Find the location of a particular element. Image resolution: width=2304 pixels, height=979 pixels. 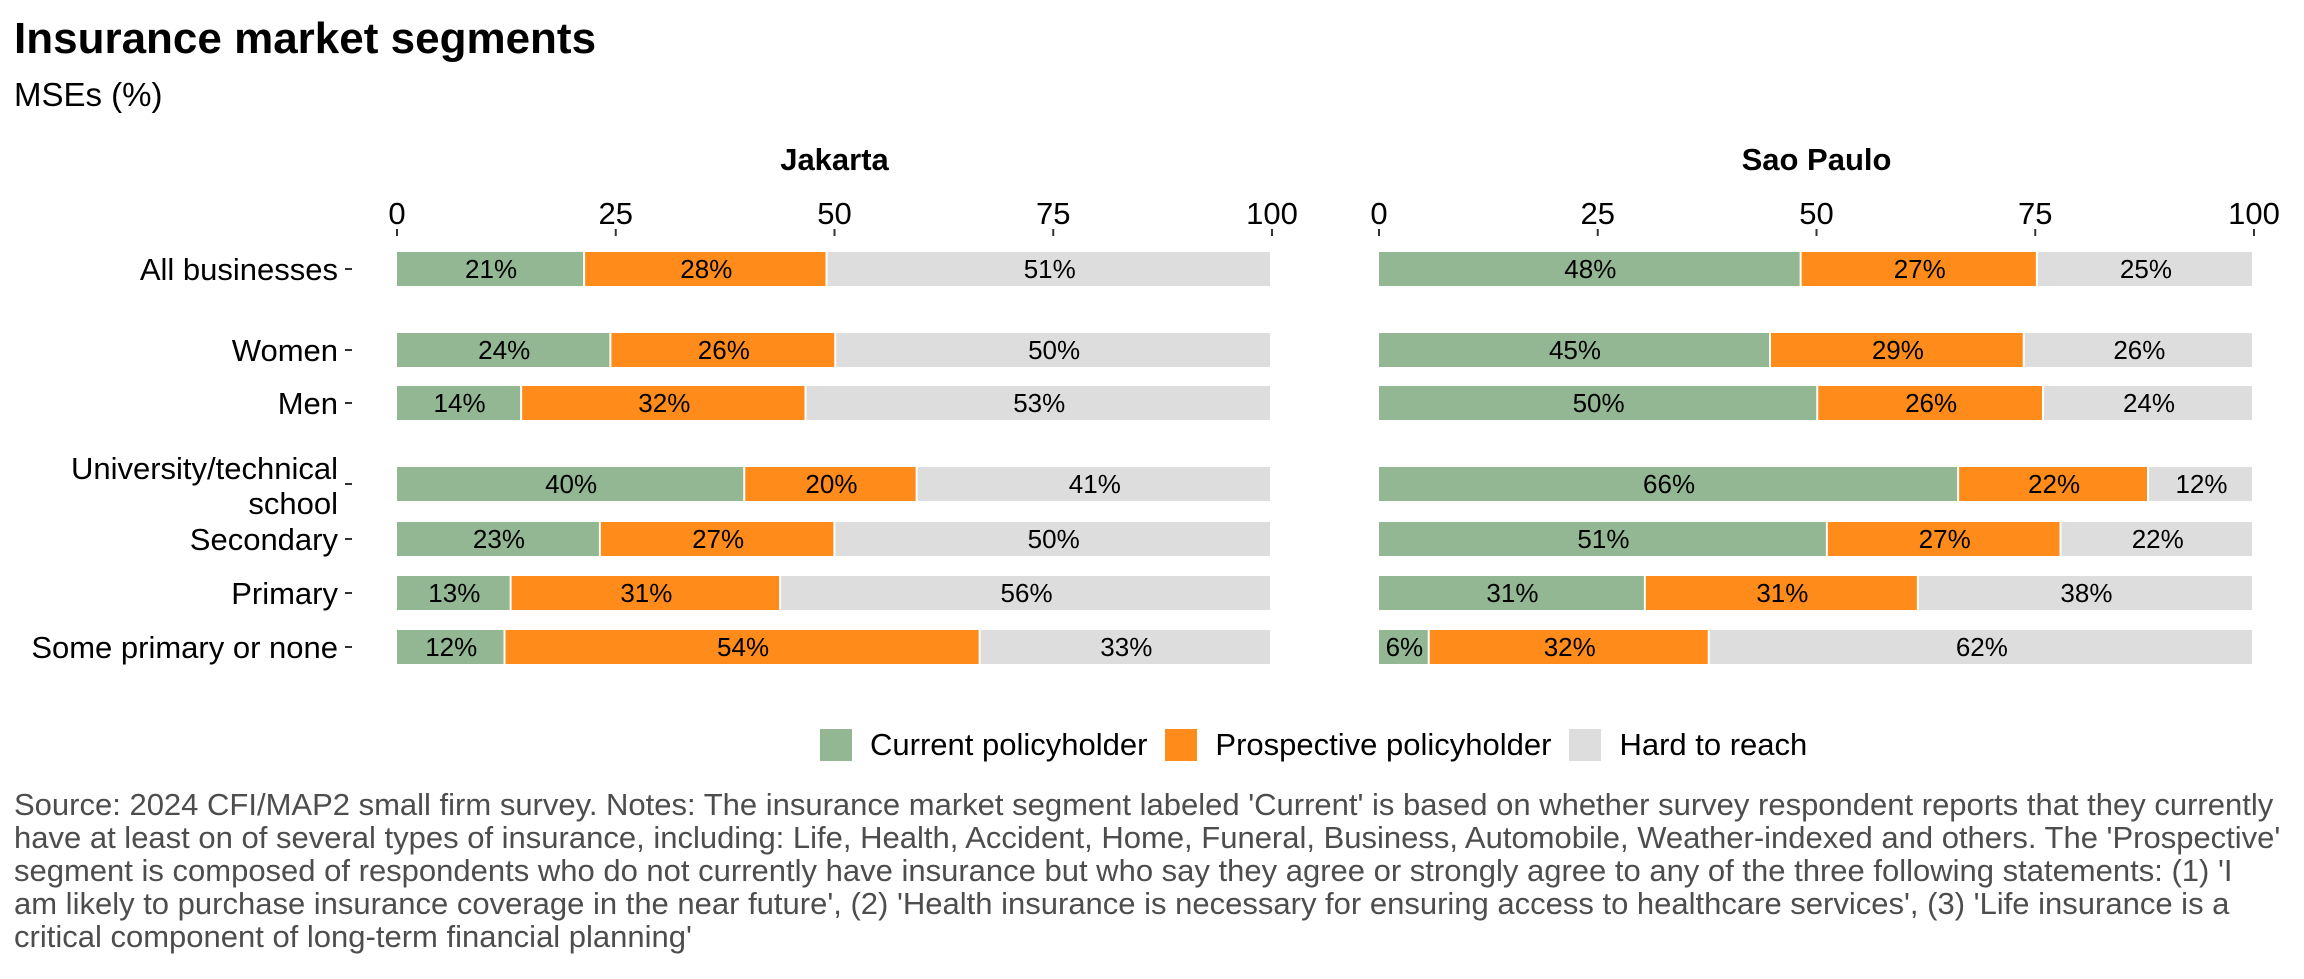

bar-label-sao-paulo-primary-prospective-policyholder: 31% is located at coordinates (1782, 593).